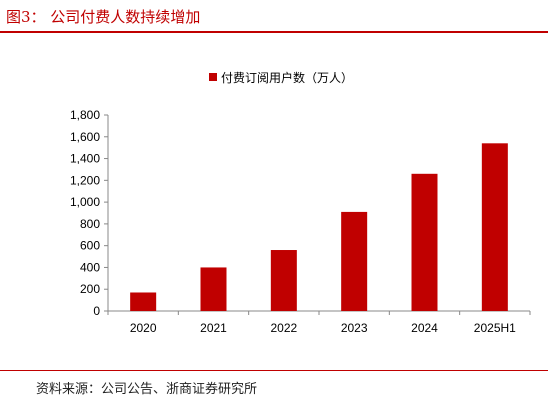 This screenshot has height=402, width=548. I want to click on y-tick-label: 1,800, so click(85, 115).